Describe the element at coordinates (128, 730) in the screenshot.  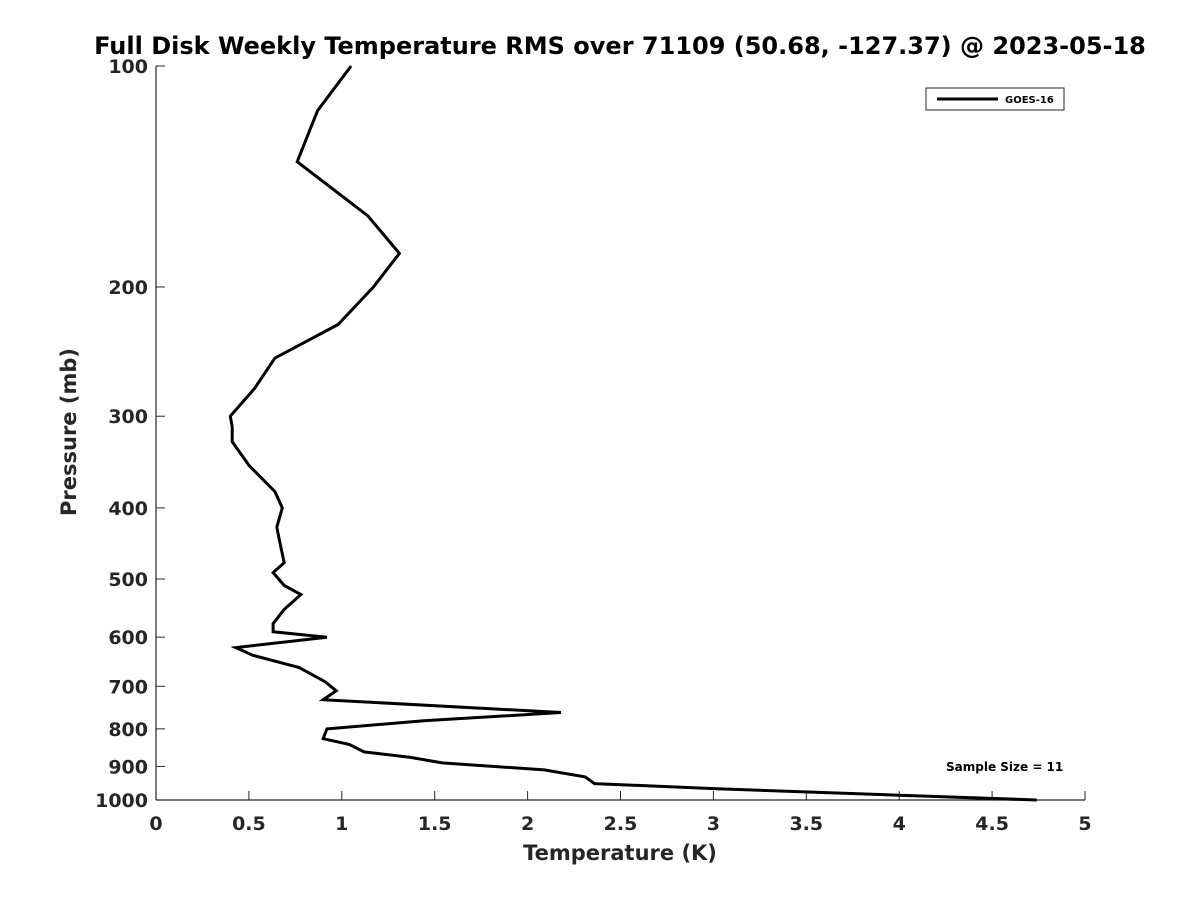
I see `y-tick-label: 800` at that location.